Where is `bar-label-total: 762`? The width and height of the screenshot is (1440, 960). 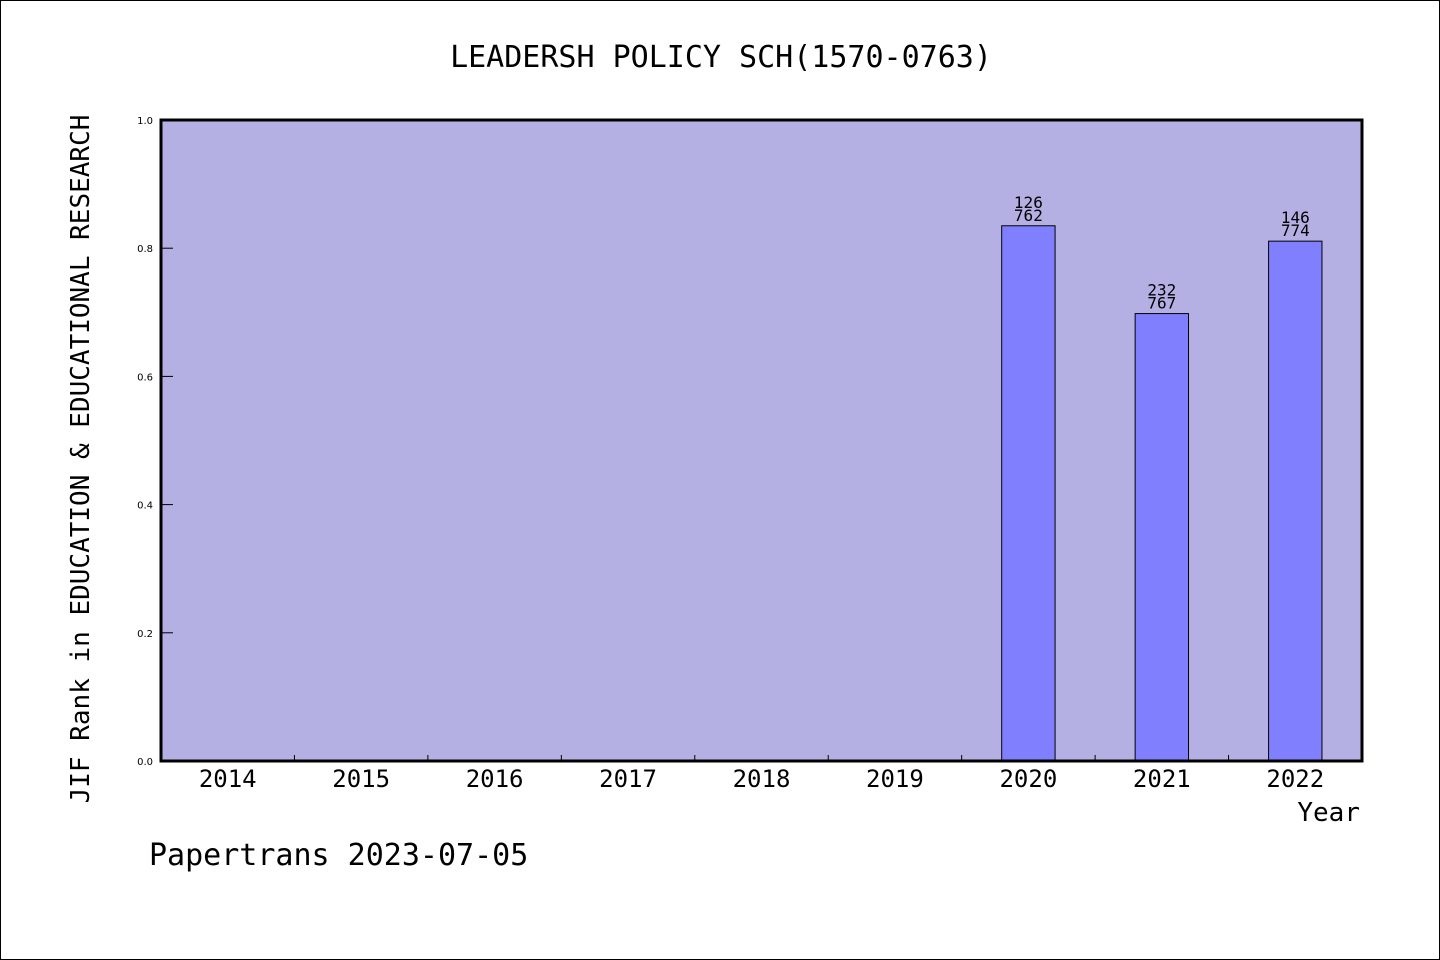 bar-label-total: 762 is located at coordinates (1028, 215).